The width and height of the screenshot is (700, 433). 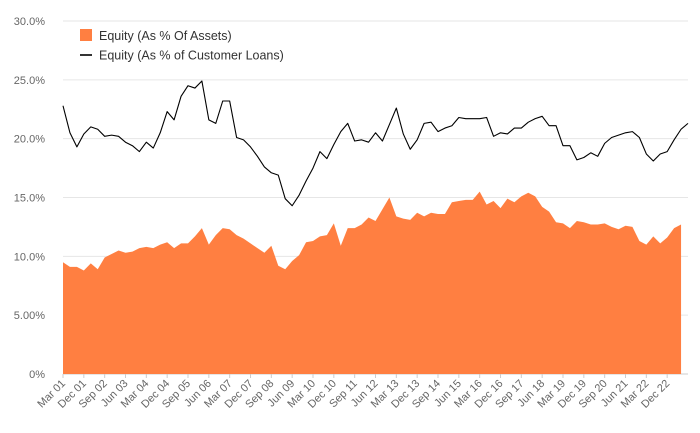 I want to click on y-tick-label: 25.0%, so click(x=29, y=81).